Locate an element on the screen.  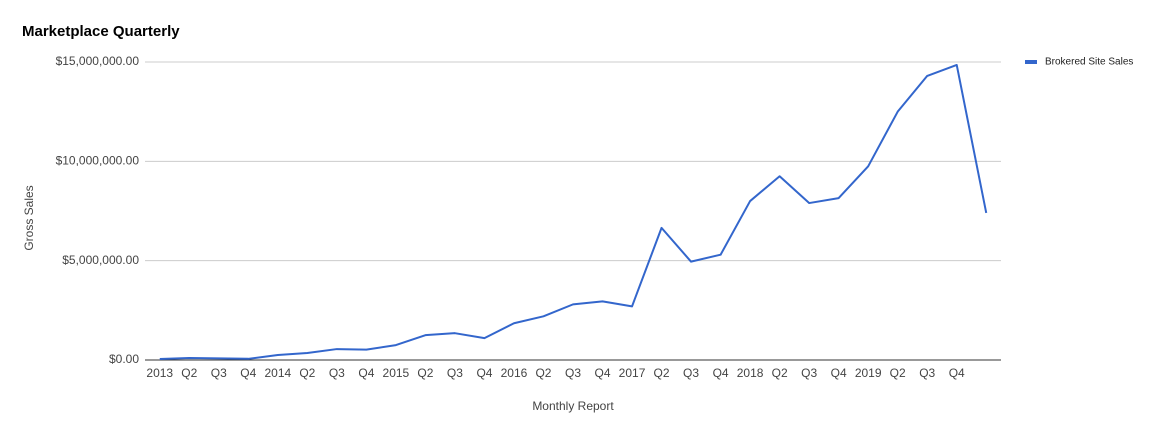
y-tick-label: $0.00 is located at coordinates (124, 359).